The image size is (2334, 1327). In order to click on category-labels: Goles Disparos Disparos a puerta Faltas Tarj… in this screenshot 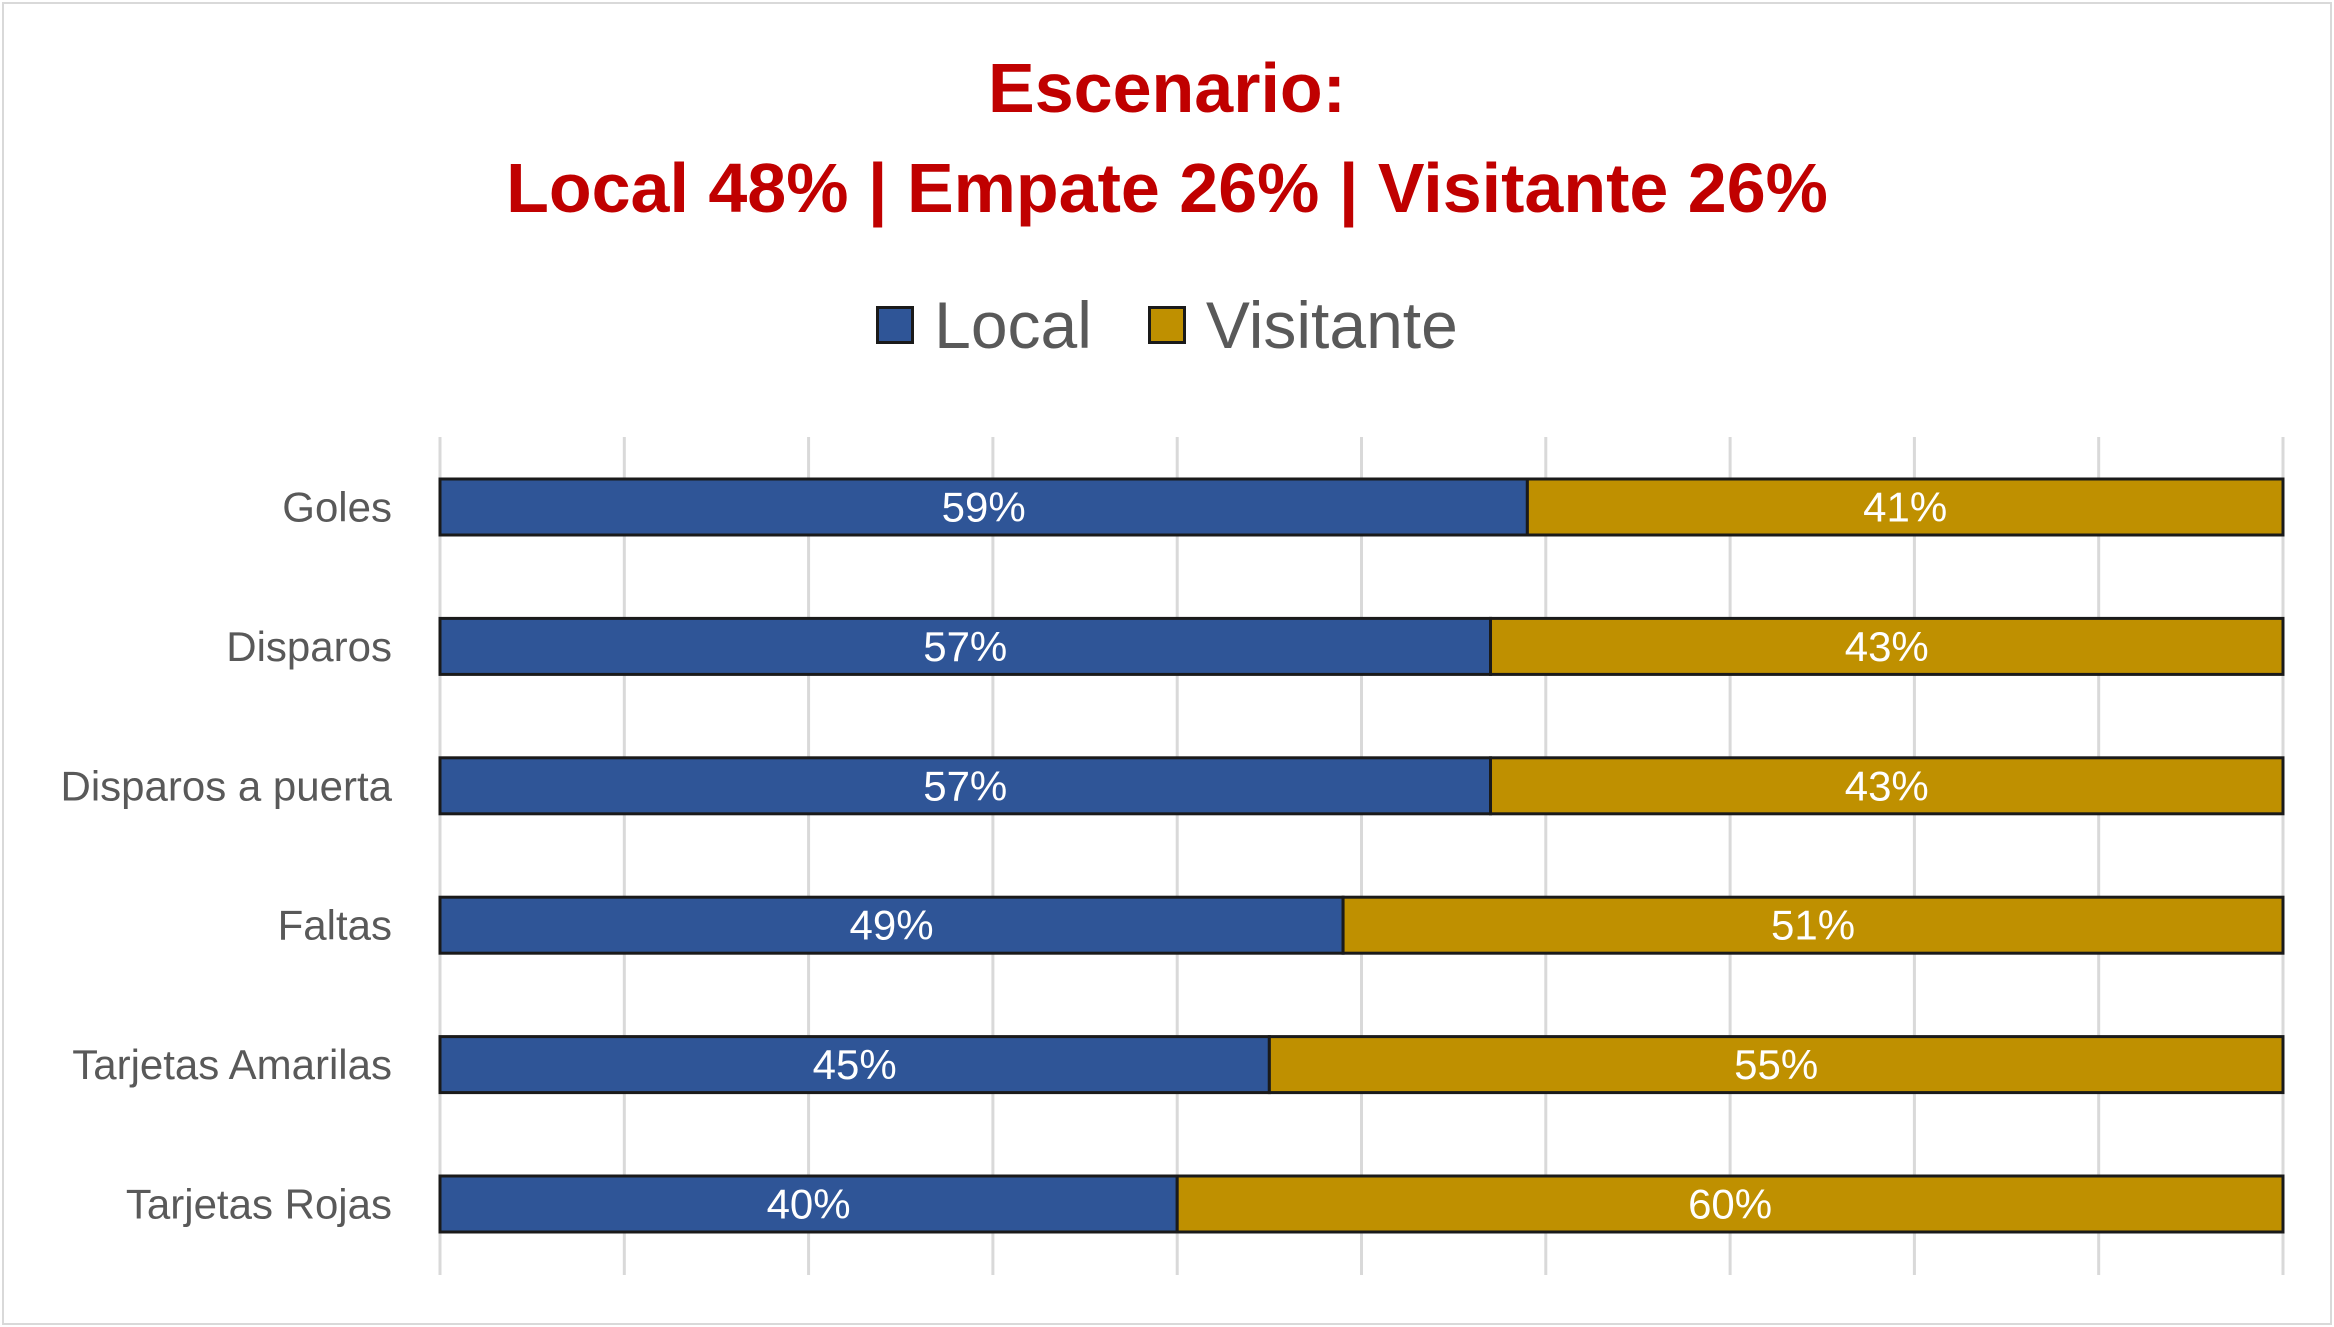, I will do `click(226, 856)`.